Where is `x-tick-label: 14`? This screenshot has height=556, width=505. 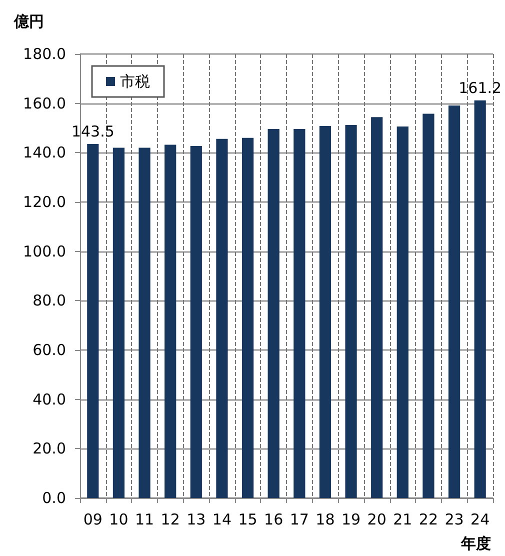
x-tick-label: 14 is located at coordinates (222, 519).